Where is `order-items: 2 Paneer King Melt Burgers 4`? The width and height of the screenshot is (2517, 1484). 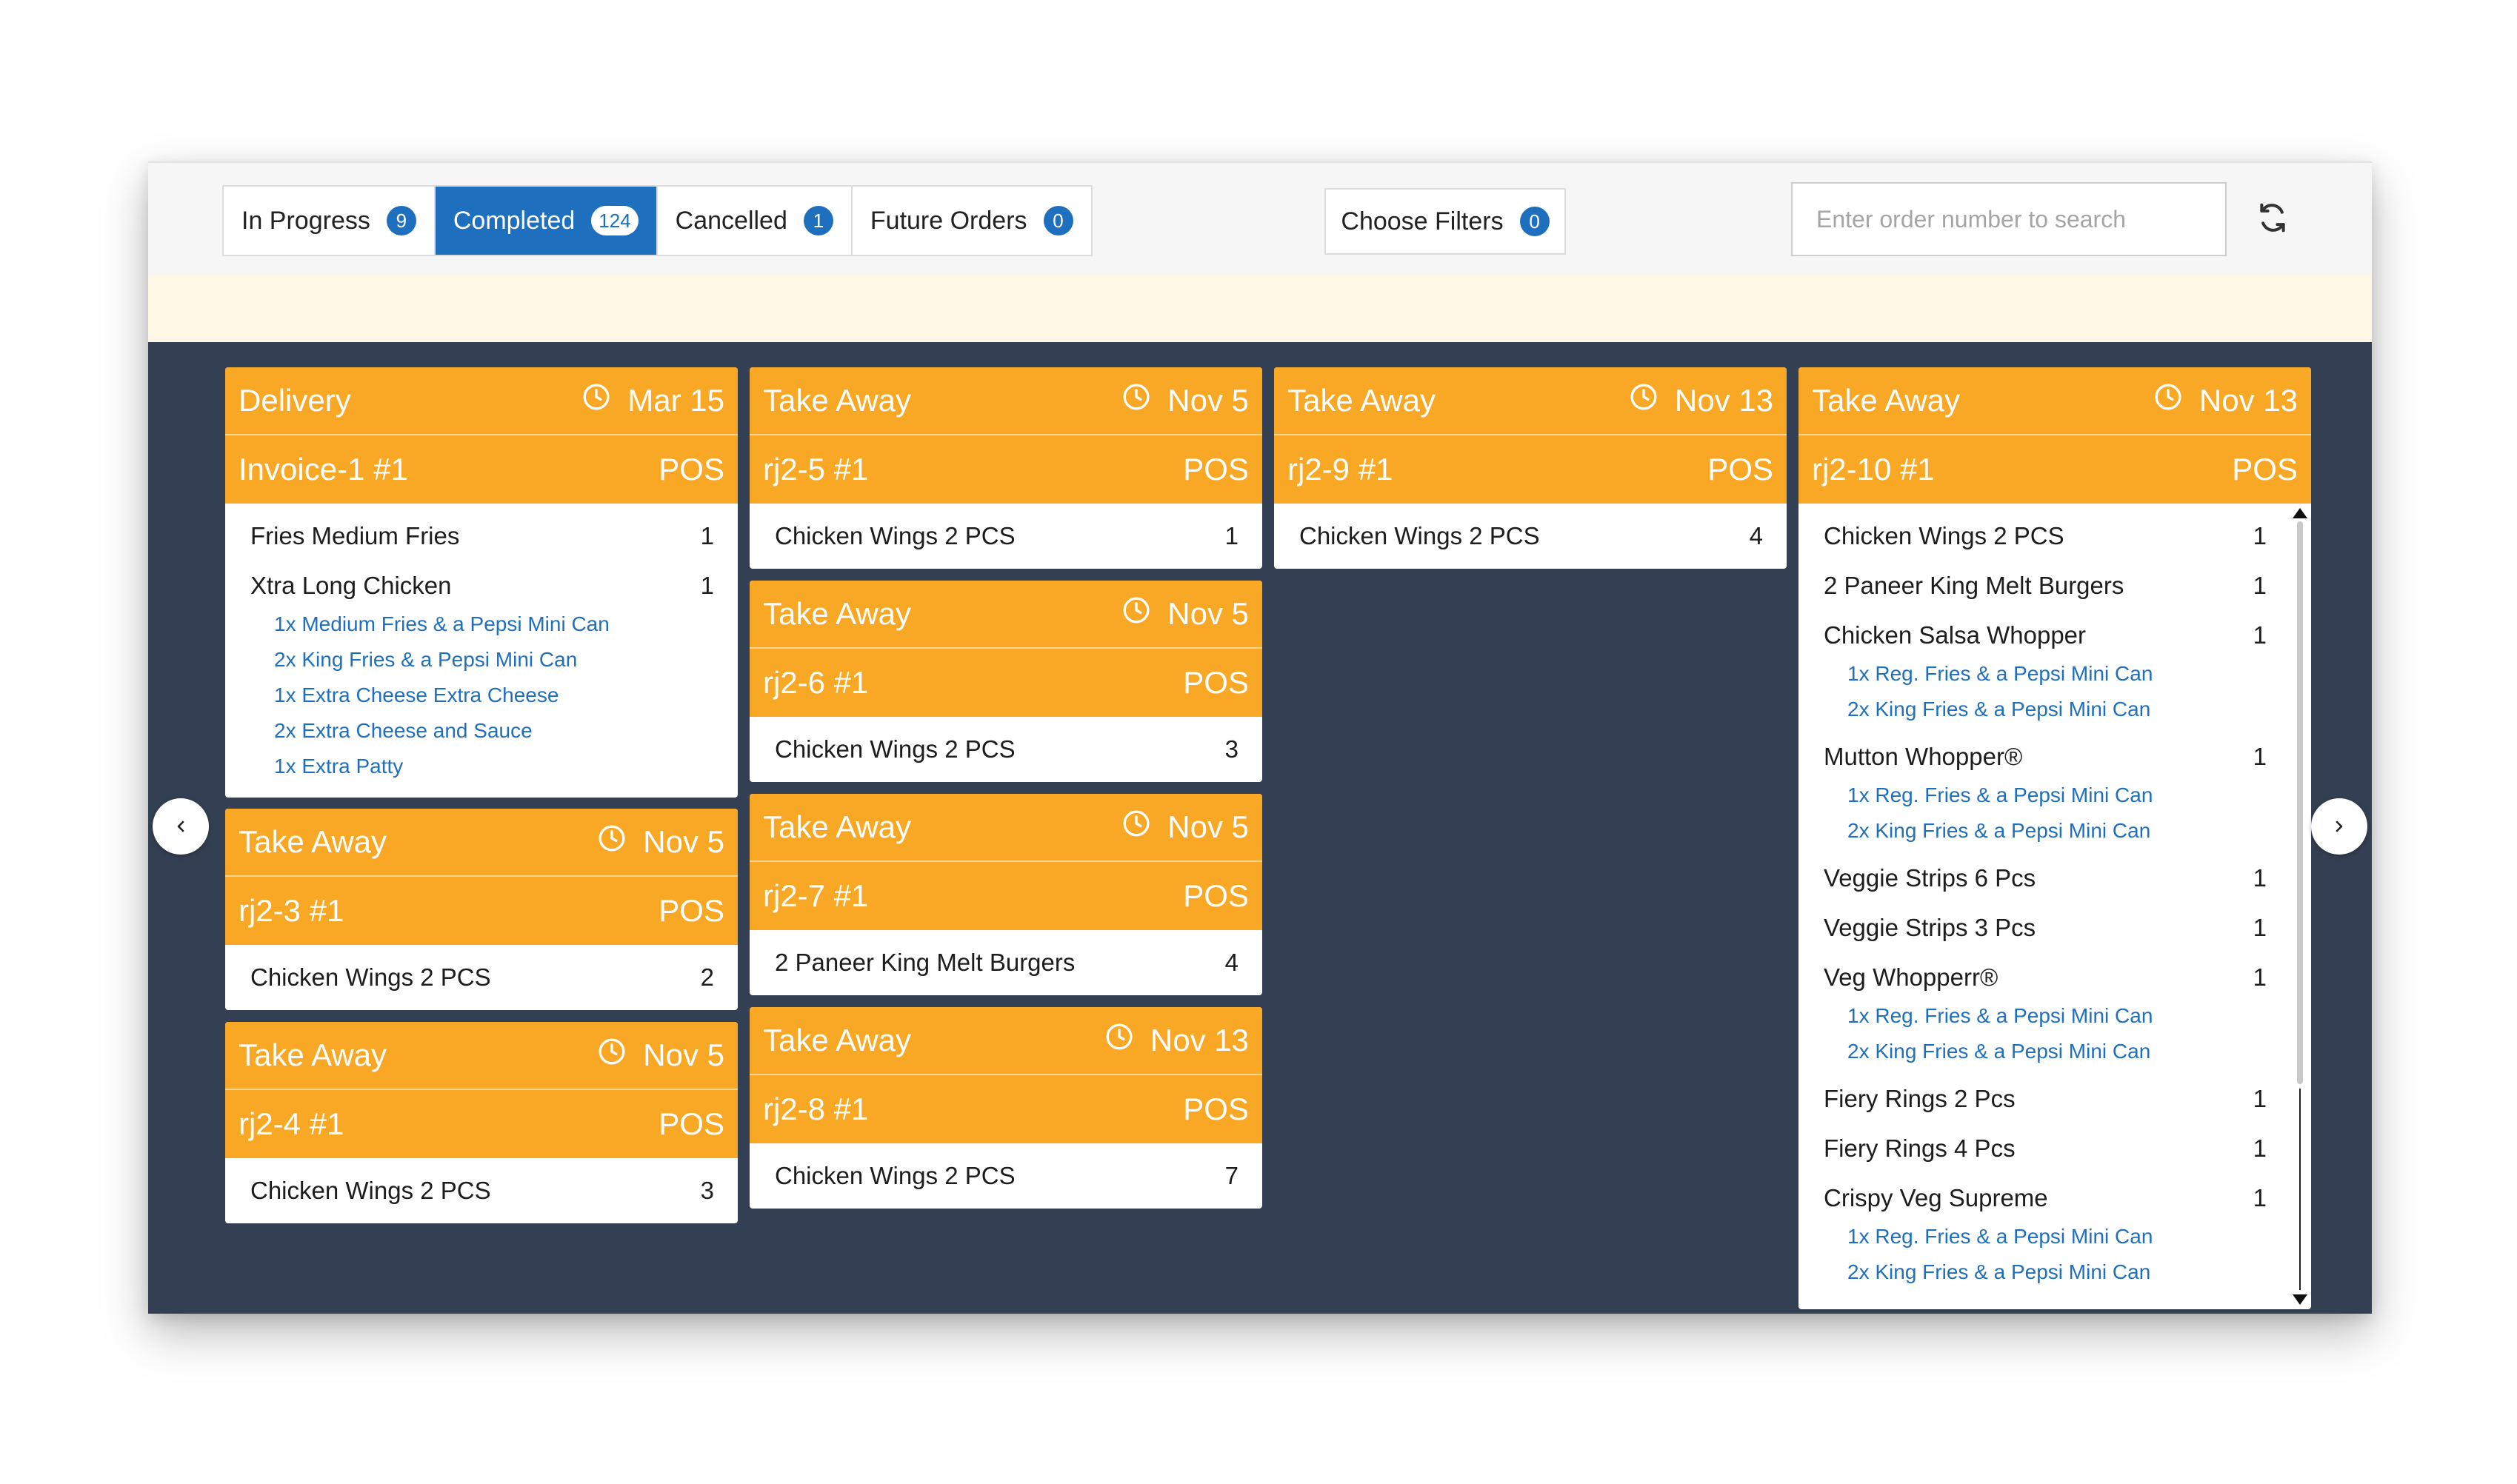 order-items: 2 Paneer King Melt Burgers 4 is located at coordinates (1006, 962).